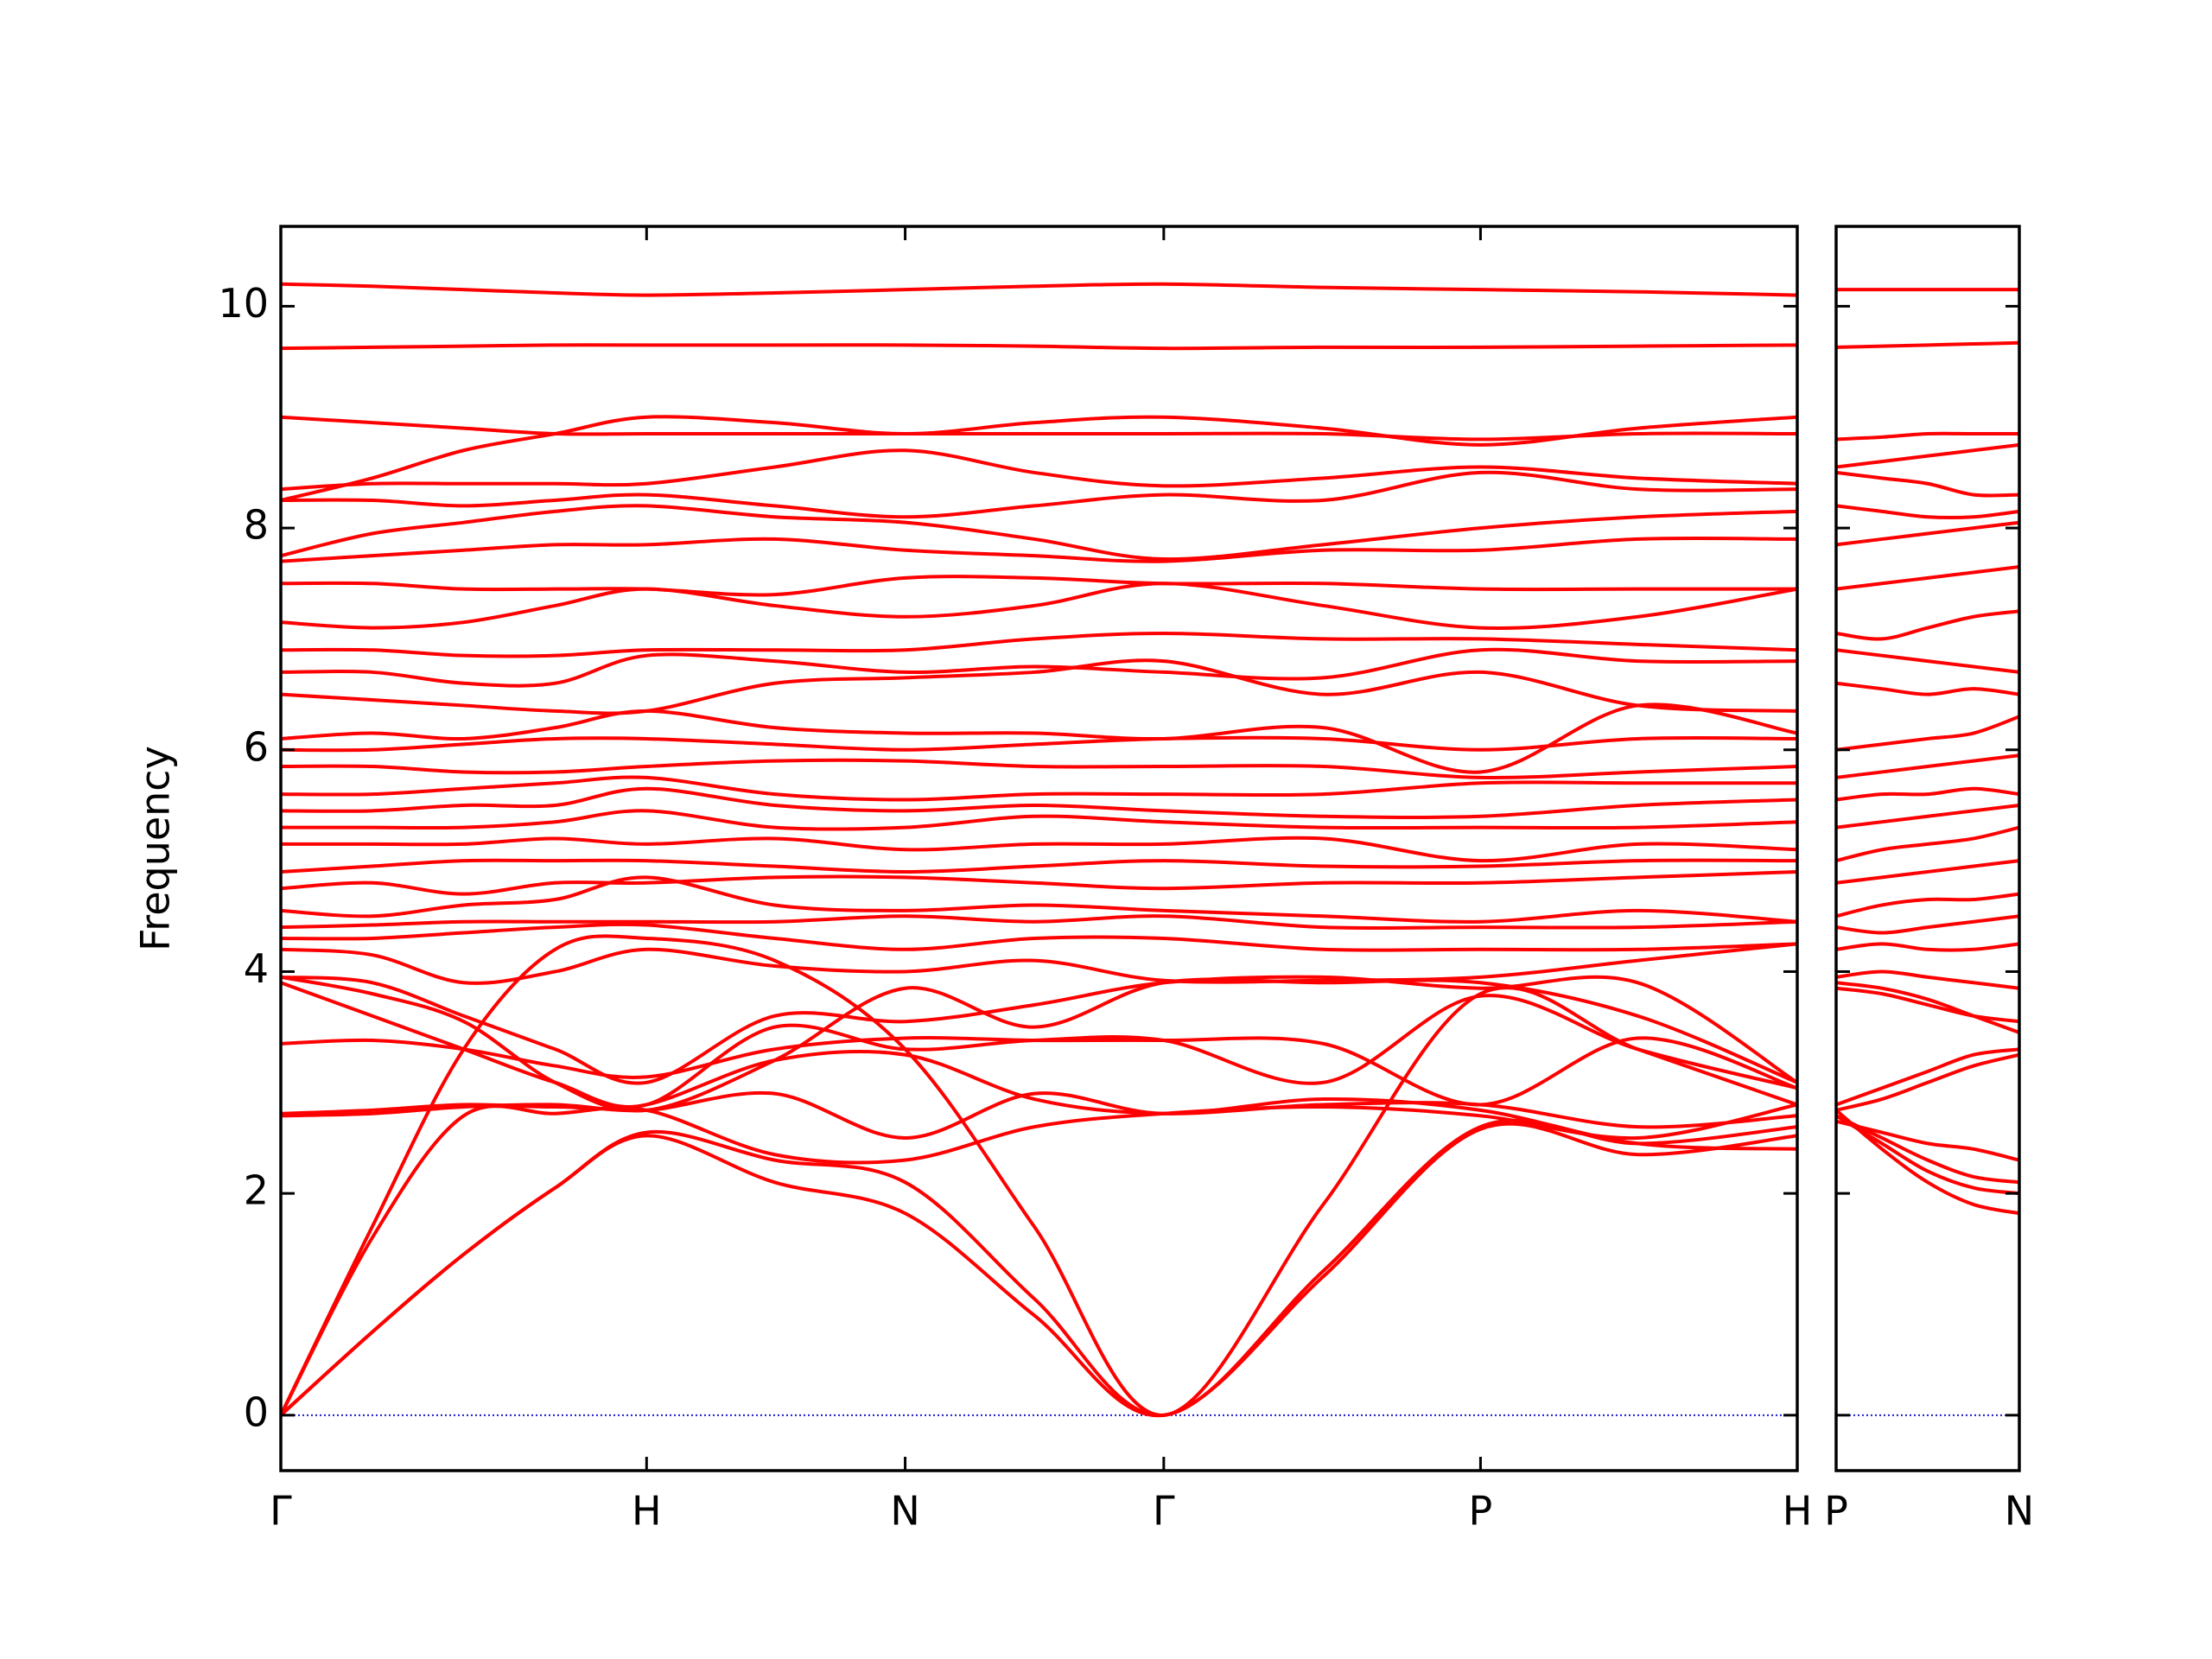  Describe the element at coordinates (256, 968) in the screenshot. I see `y-tick-label: 4` at that location.